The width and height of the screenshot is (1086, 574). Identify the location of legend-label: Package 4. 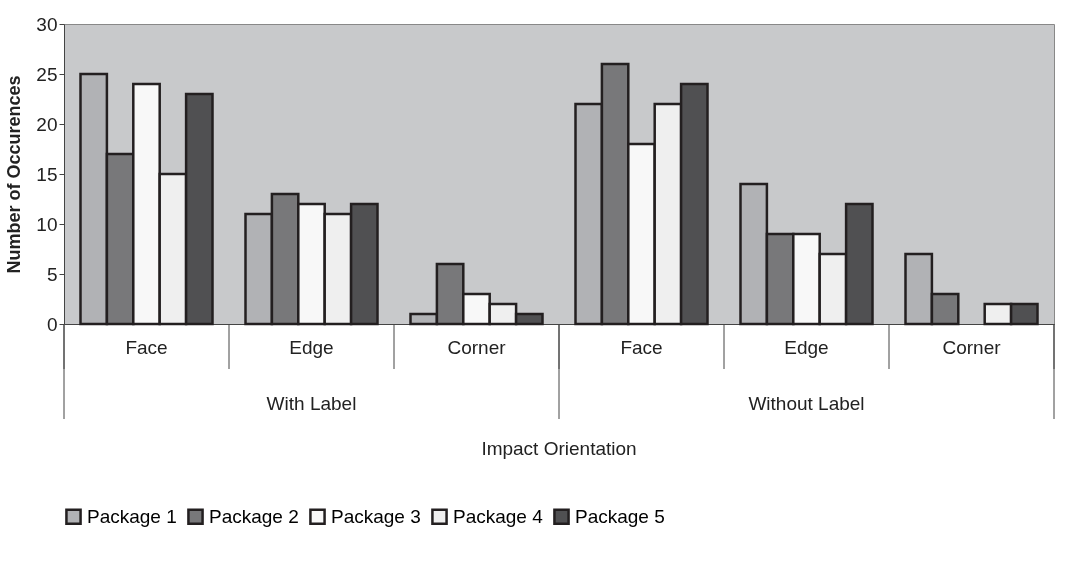
(498, 516).